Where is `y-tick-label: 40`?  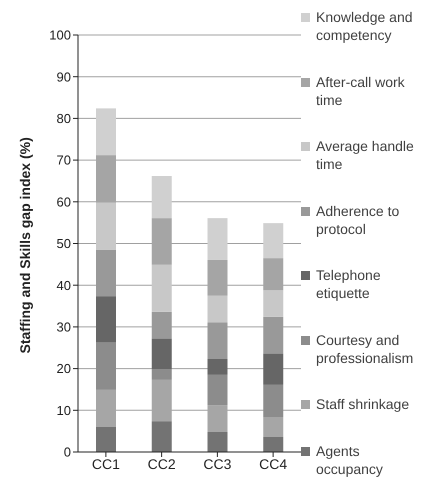
y-tick-label: 40 is located at coordinates (63, 285).